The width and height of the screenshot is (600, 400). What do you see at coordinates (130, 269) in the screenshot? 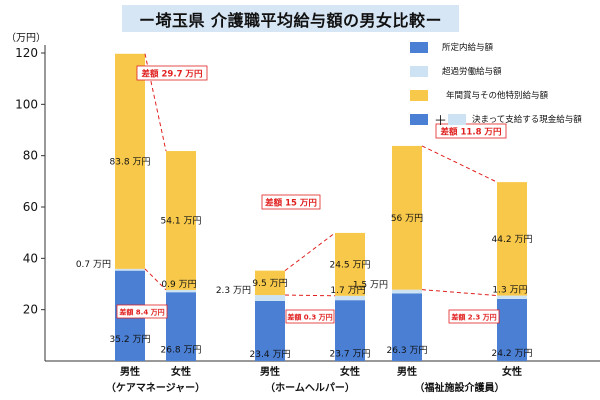
I see `bar-overtime-g0-b0` at bounding box center [130, 269].